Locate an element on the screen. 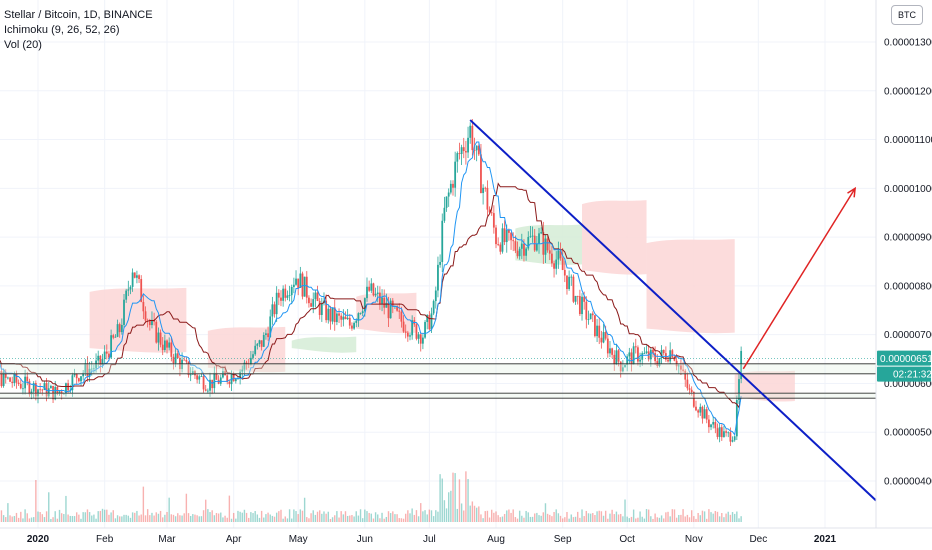 Image resolution: width=932 pixels, height=550 pixels. arrow-head-icon is located at coordinates (852, 192).